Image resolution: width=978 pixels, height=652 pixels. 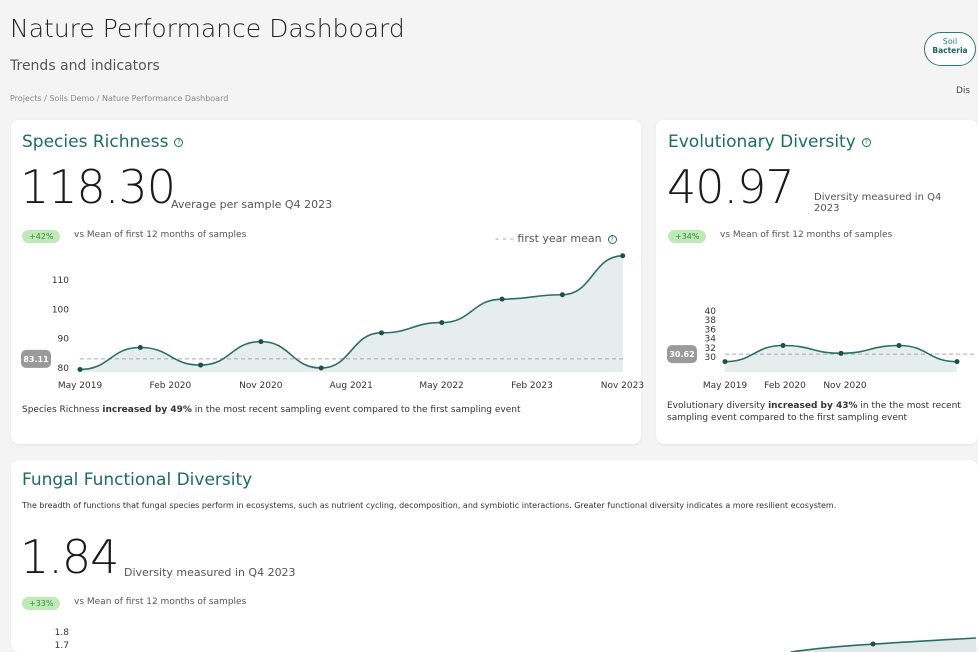 I want to click on card-title: Fungal Functional Diversity, so click(x=137, y=480).